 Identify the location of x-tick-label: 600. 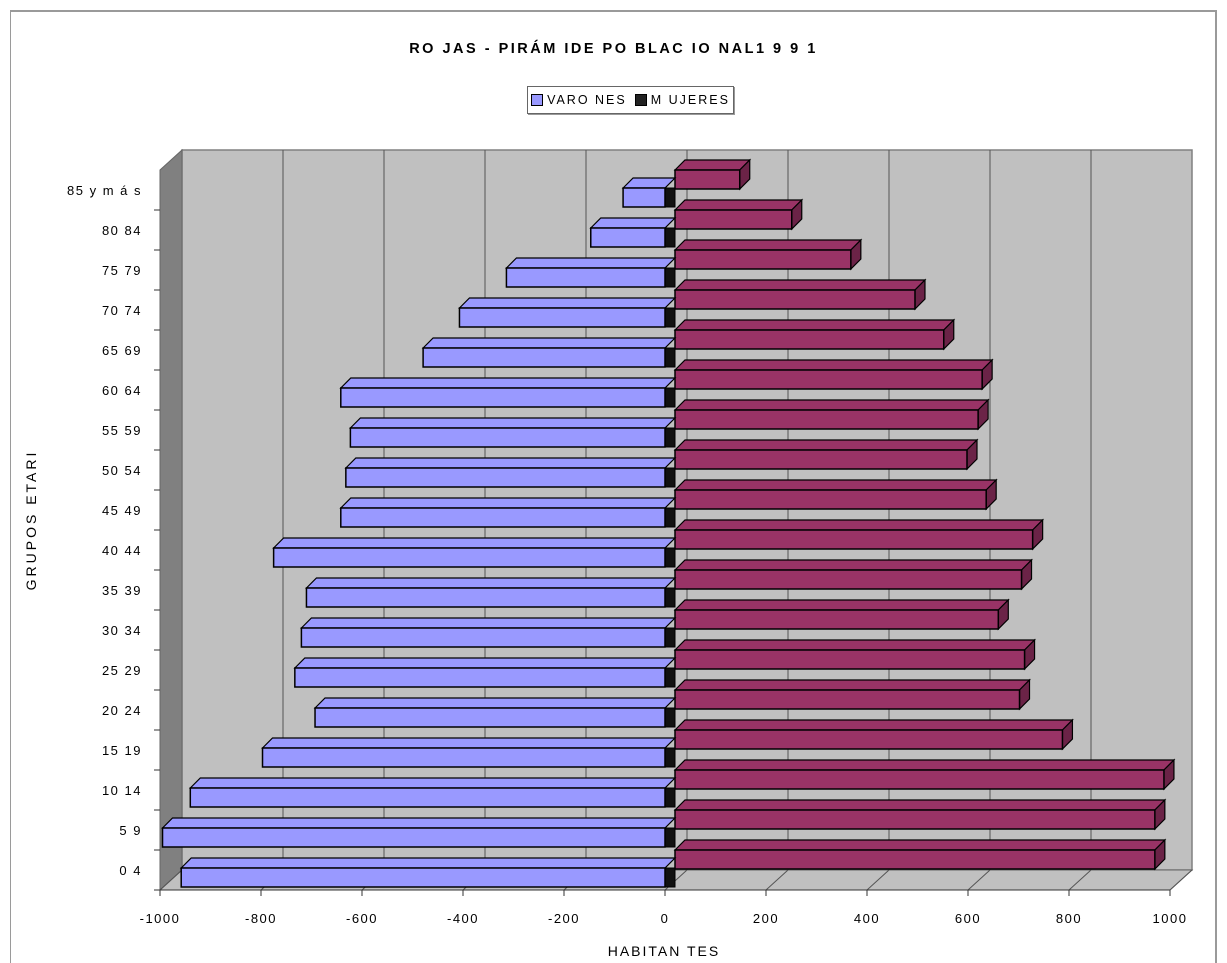
(968, 918).